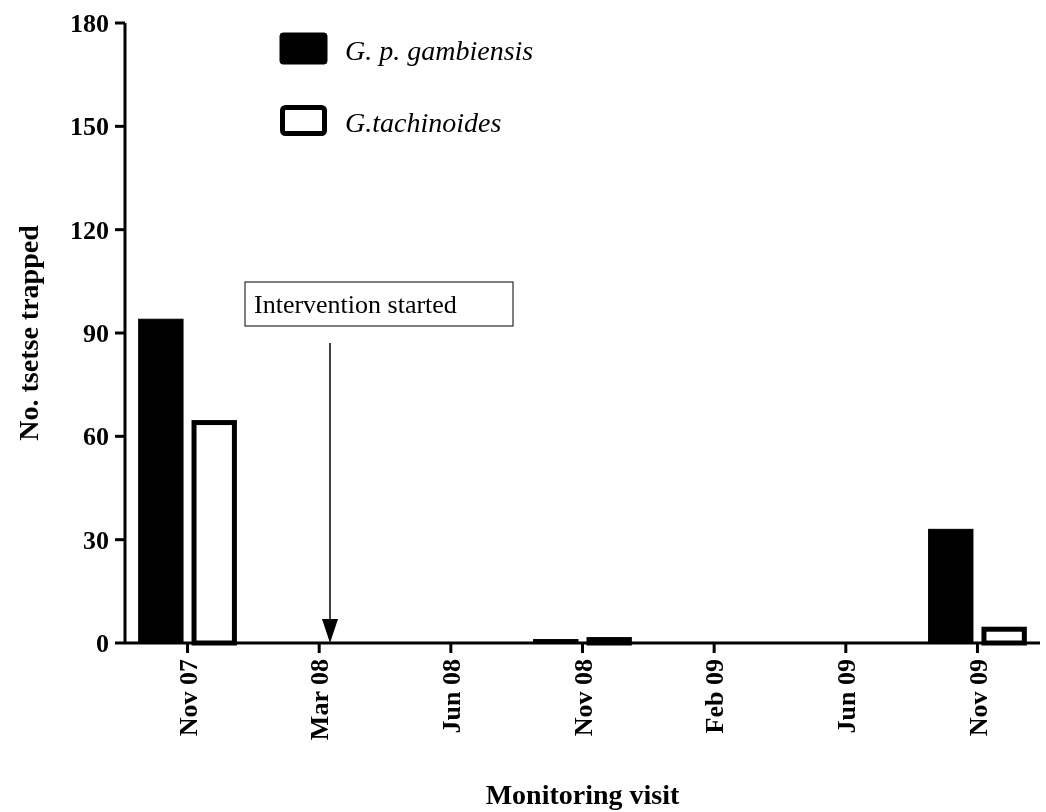 The width and height of the screenshot is (1046, 812). What do you see at coordinates (320, 700) in the screenshot?
I see `x-tick-label: Mar 08` at bounding box center [320, 700].